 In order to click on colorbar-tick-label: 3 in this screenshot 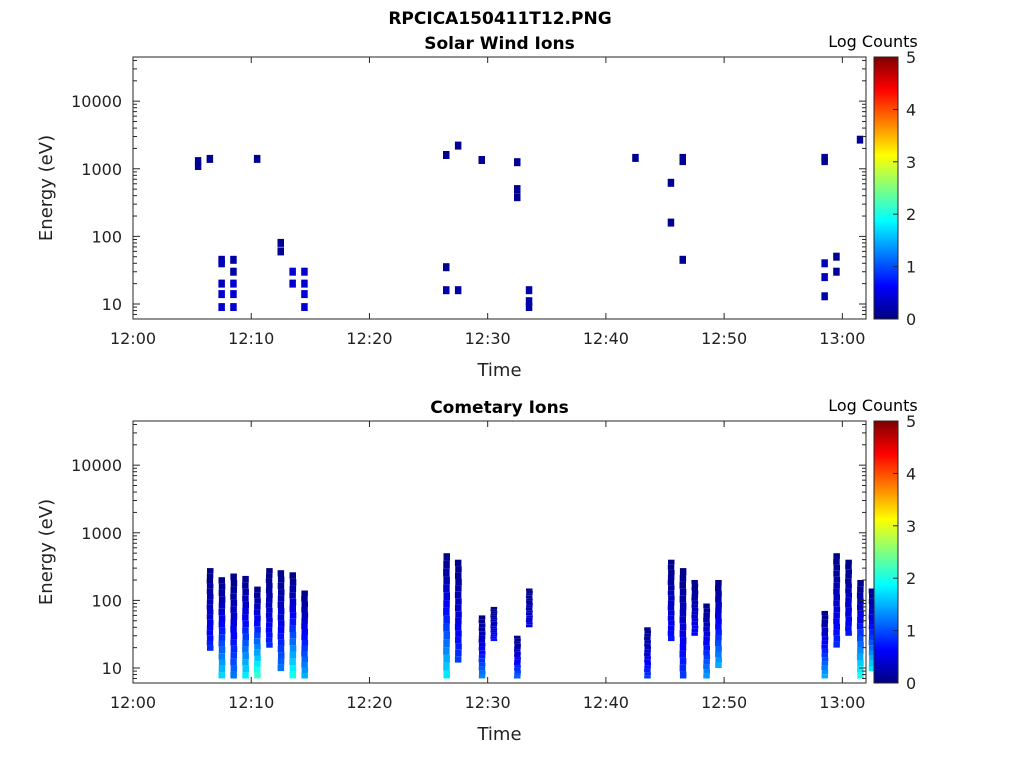, I will do `click(911, 162)`.